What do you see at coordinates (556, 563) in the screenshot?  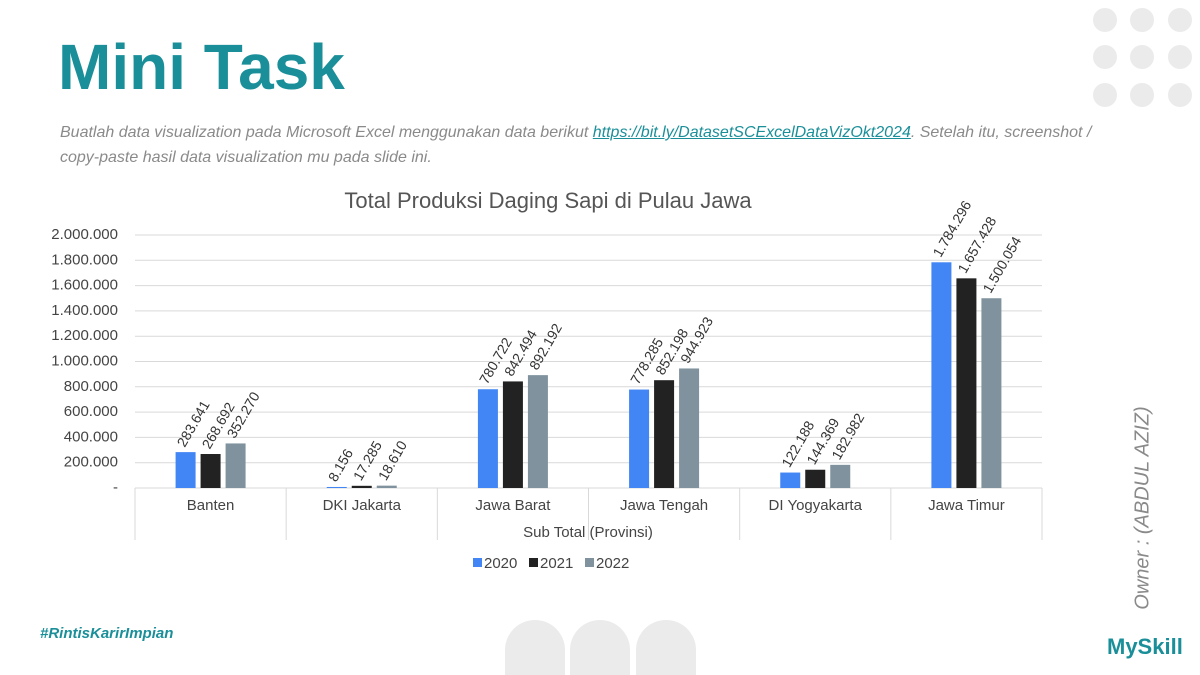 I see `legend-label: 2021` at bounding box center [556, 563].